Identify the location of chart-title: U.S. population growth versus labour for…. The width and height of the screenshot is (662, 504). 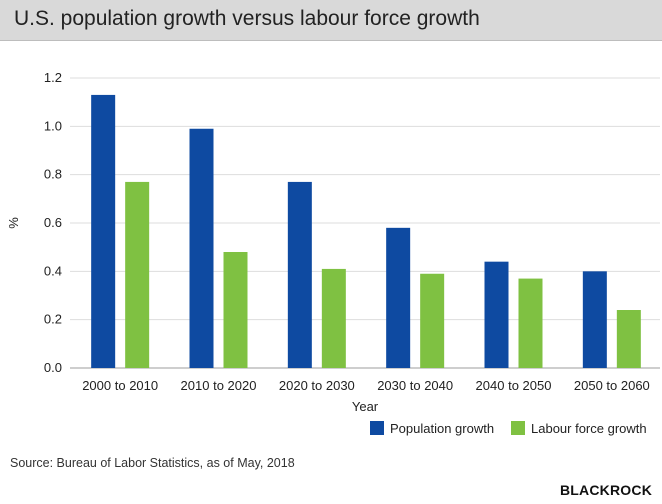
(247, 18).